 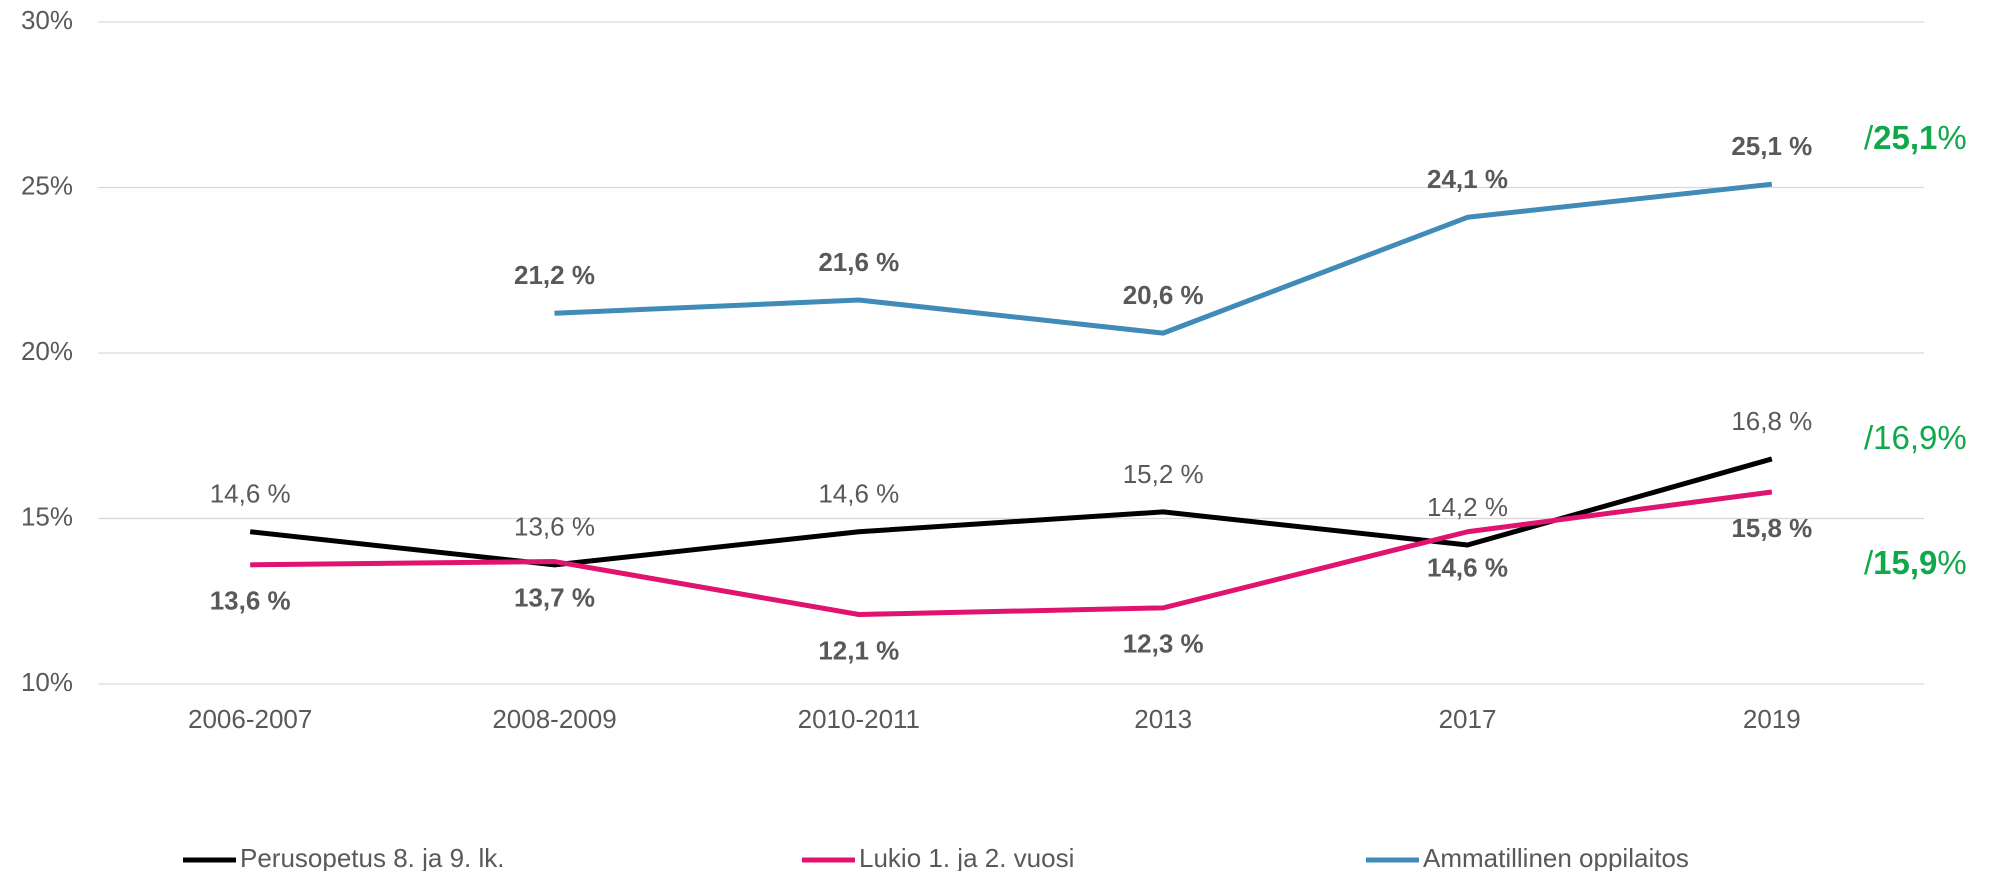 I want to click on x-tick-label: 2013, so click(x=1163, y=719).